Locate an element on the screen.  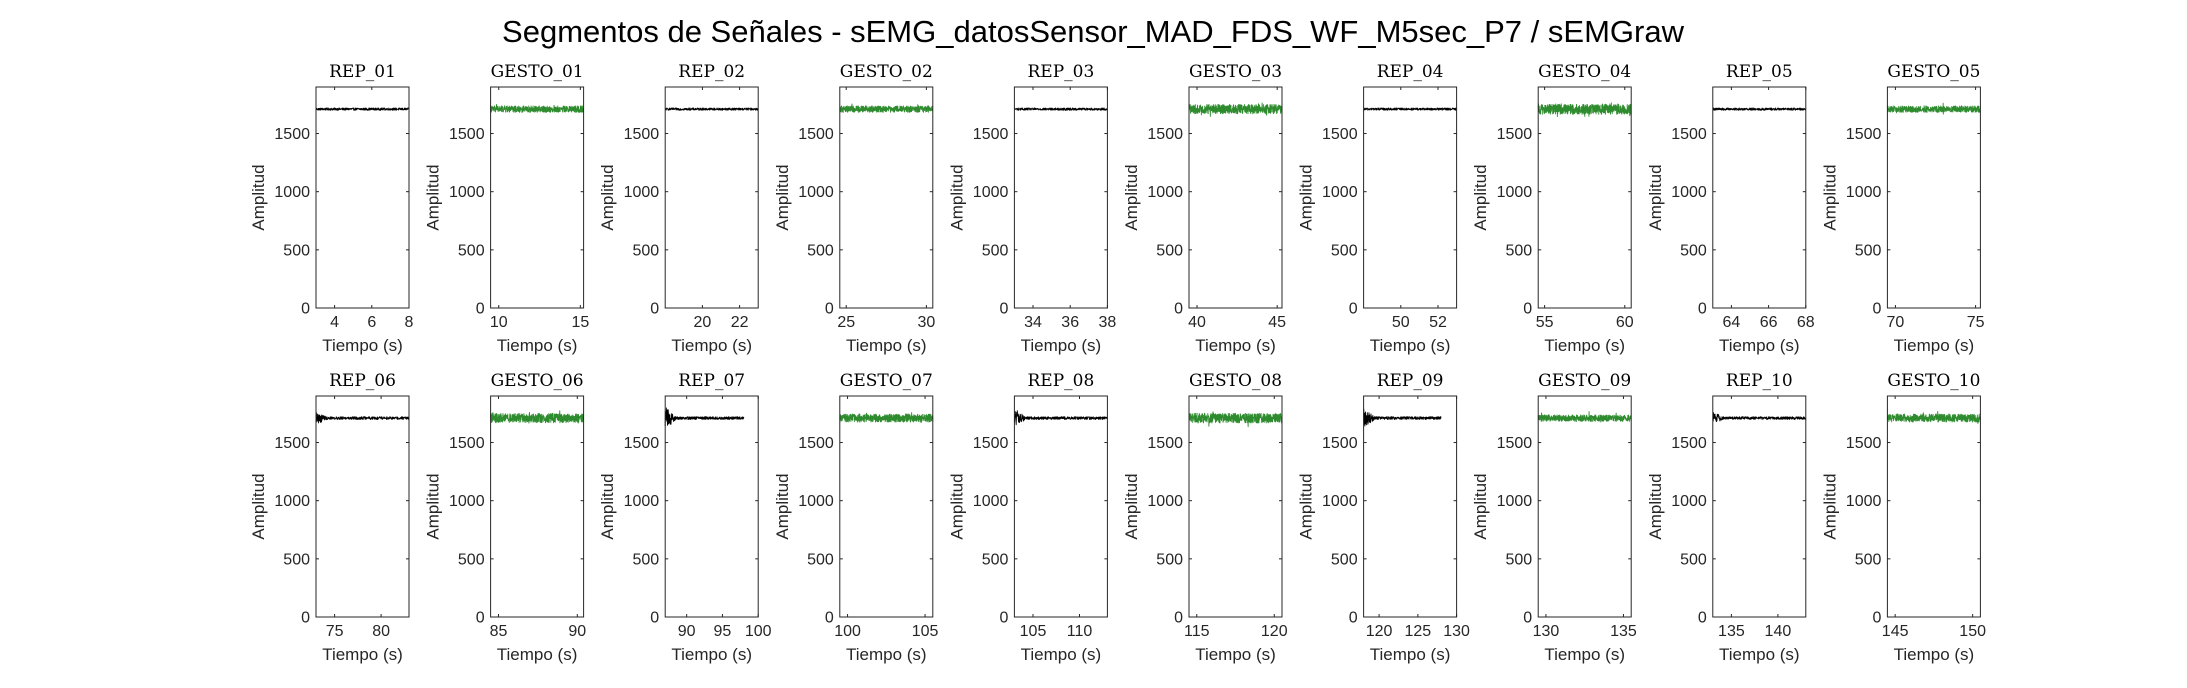
x-tick-label: 50 is located at coordinates (1401, 322).